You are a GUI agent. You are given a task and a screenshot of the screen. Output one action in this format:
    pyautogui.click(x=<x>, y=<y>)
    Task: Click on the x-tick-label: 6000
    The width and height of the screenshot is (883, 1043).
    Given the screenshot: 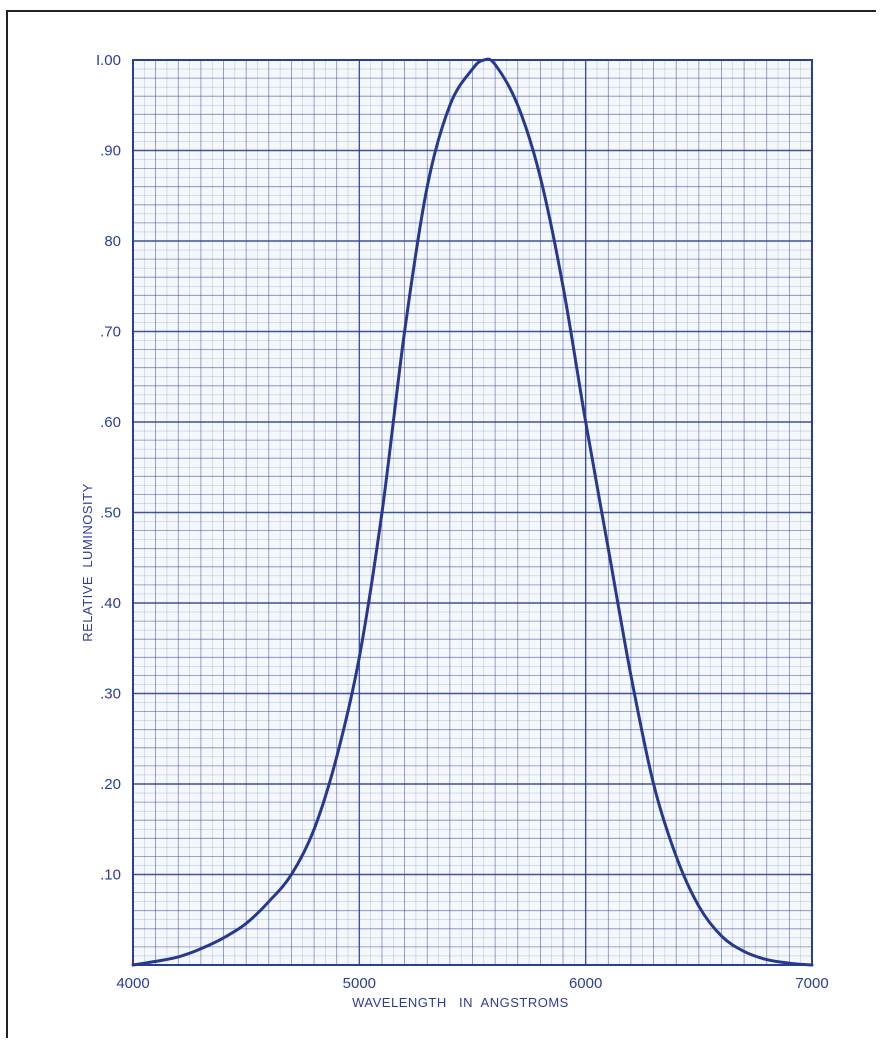 What is the action you would take?
    pyautogui.click(x=585, y=983)
    